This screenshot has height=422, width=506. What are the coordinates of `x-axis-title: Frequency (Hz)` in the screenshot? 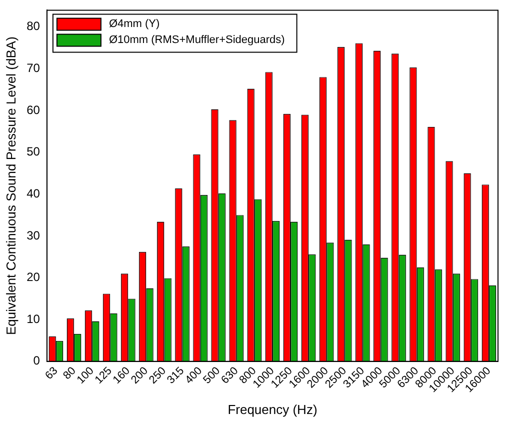 It's located at (273, 409).